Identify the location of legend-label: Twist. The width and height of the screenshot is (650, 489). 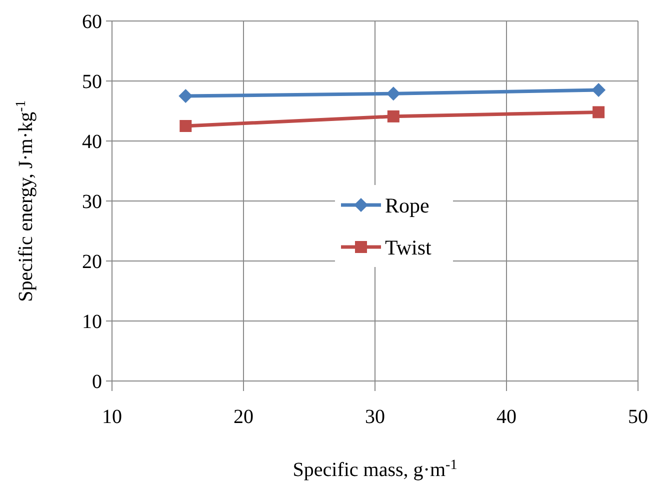
(408, 247).